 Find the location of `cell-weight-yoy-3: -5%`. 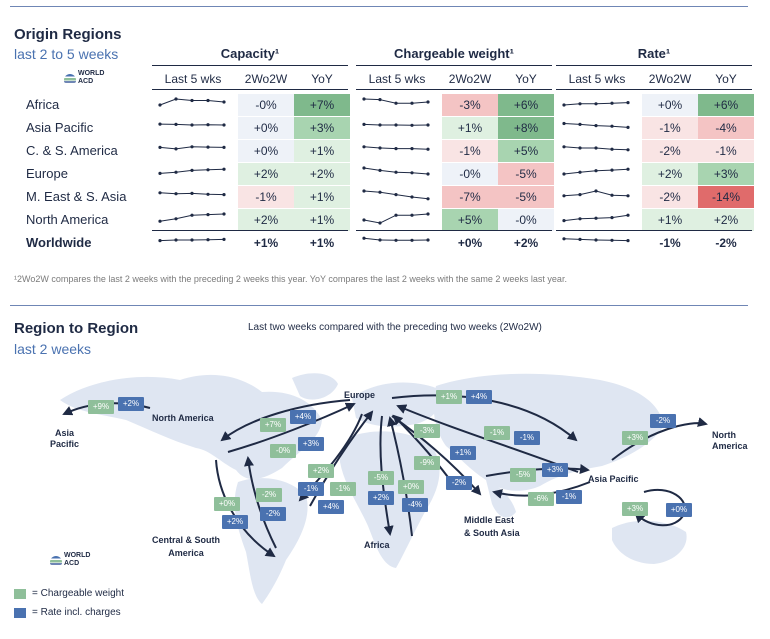

cell-weight-yoy-3: -5% is located at coordinates (526, 174).